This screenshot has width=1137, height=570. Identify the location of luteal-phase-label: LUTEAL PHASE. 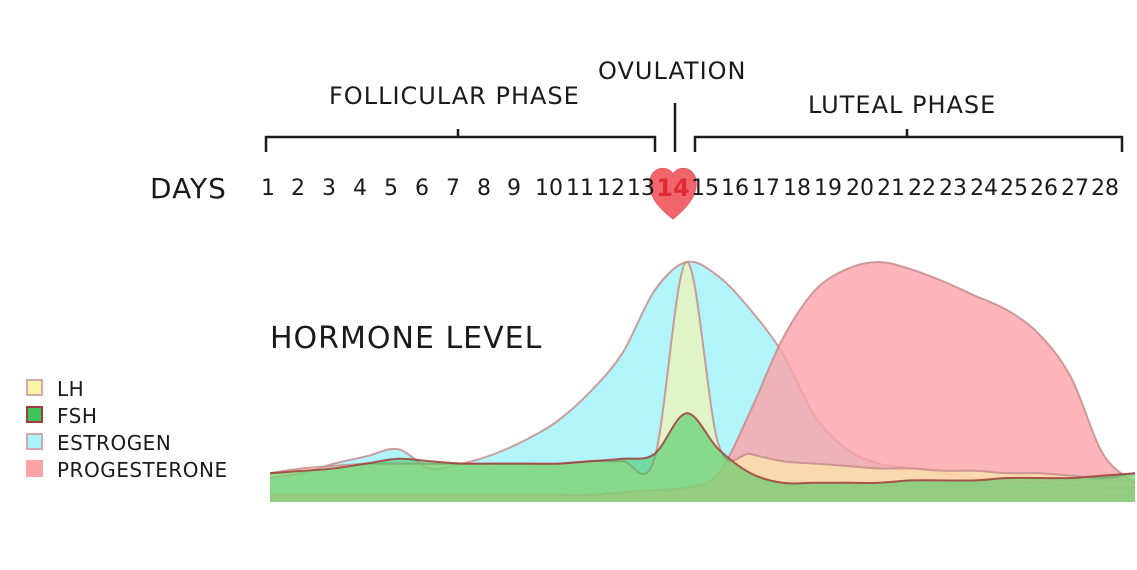
(902, 105).